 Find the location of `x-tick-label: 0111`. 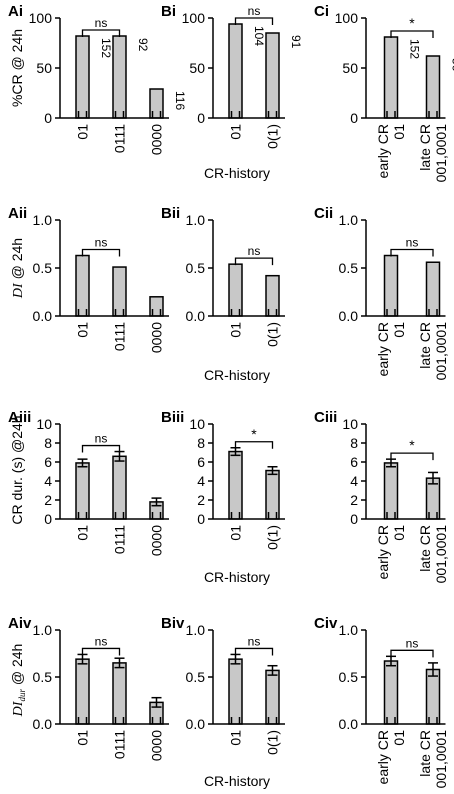

x-tick-label: 0111 is located at coordinates (120, 336).